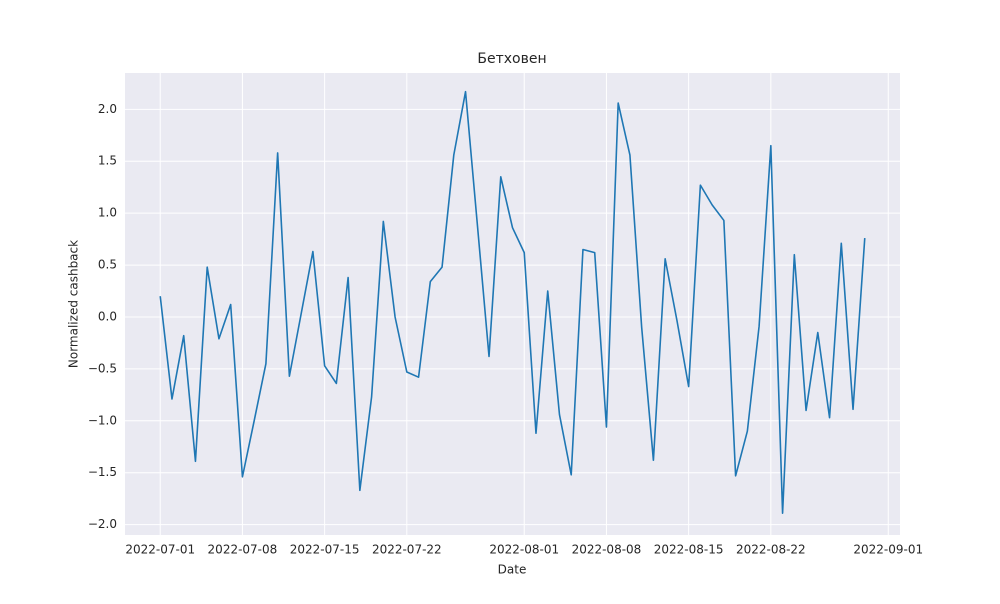  I want to click on y-tick-label: −1.5, so click(102, 472).